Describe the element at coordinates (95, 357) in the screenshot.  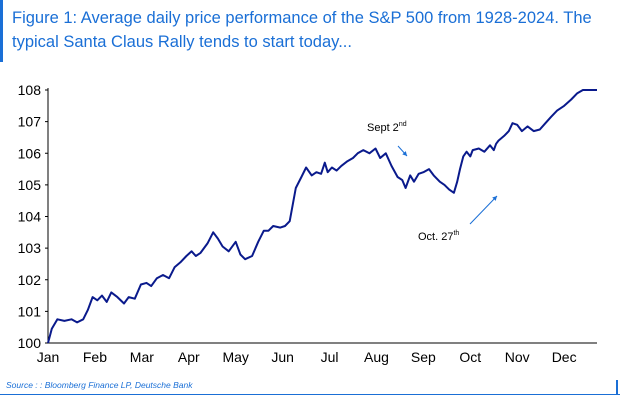
I see `x-tick-label: Feb` at that location.